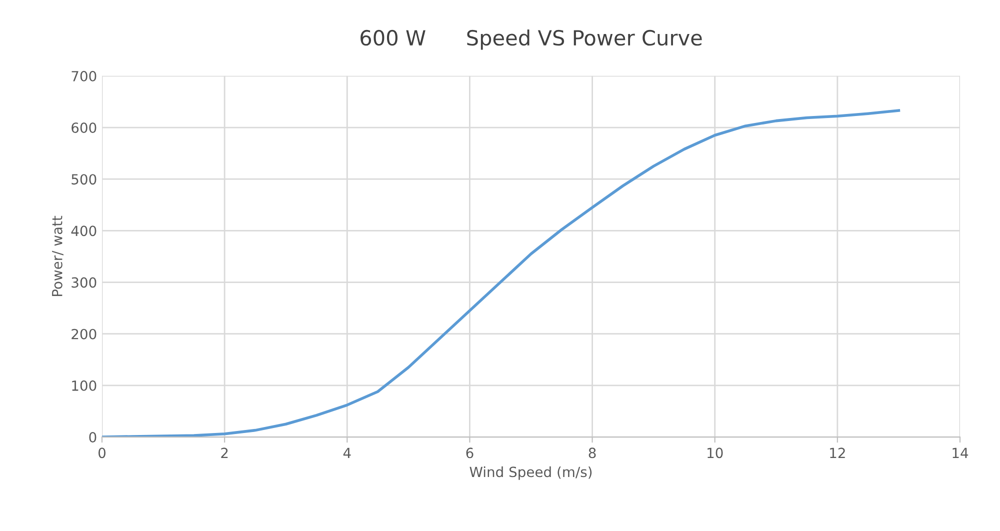 Image resolution: width=1000 pixels, height=531 pixels. What do you see at coordinates (58, 256) in the screenshot?
I see `y-axis-title: Power/ watt` at bounding box center [58, 256].